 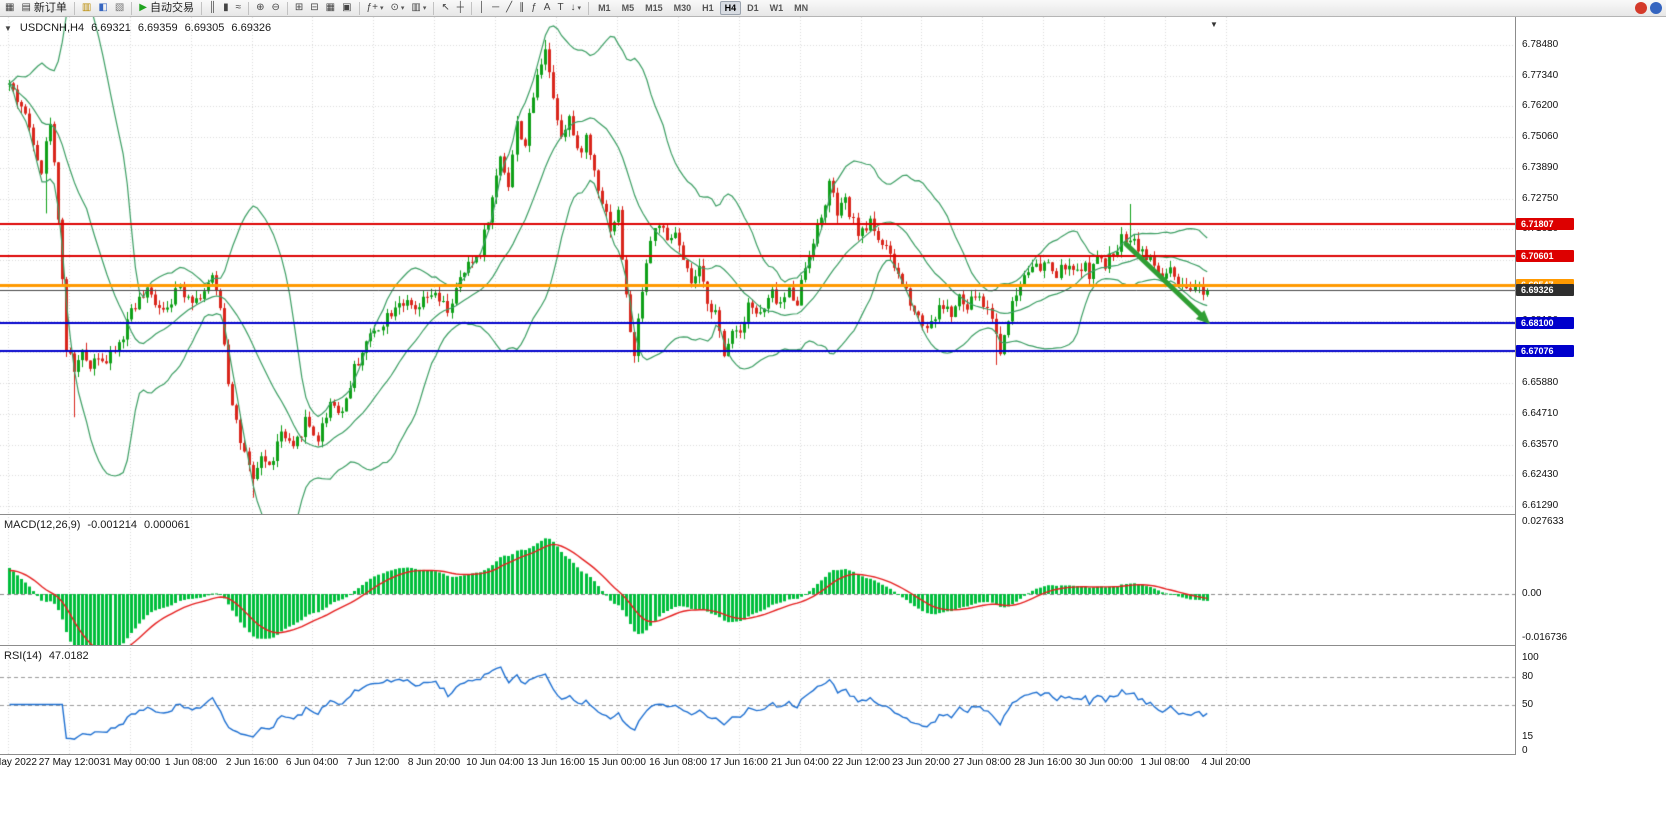 I want to click on macd-name: MACD(12,26,9), so click(x=42, y=525).